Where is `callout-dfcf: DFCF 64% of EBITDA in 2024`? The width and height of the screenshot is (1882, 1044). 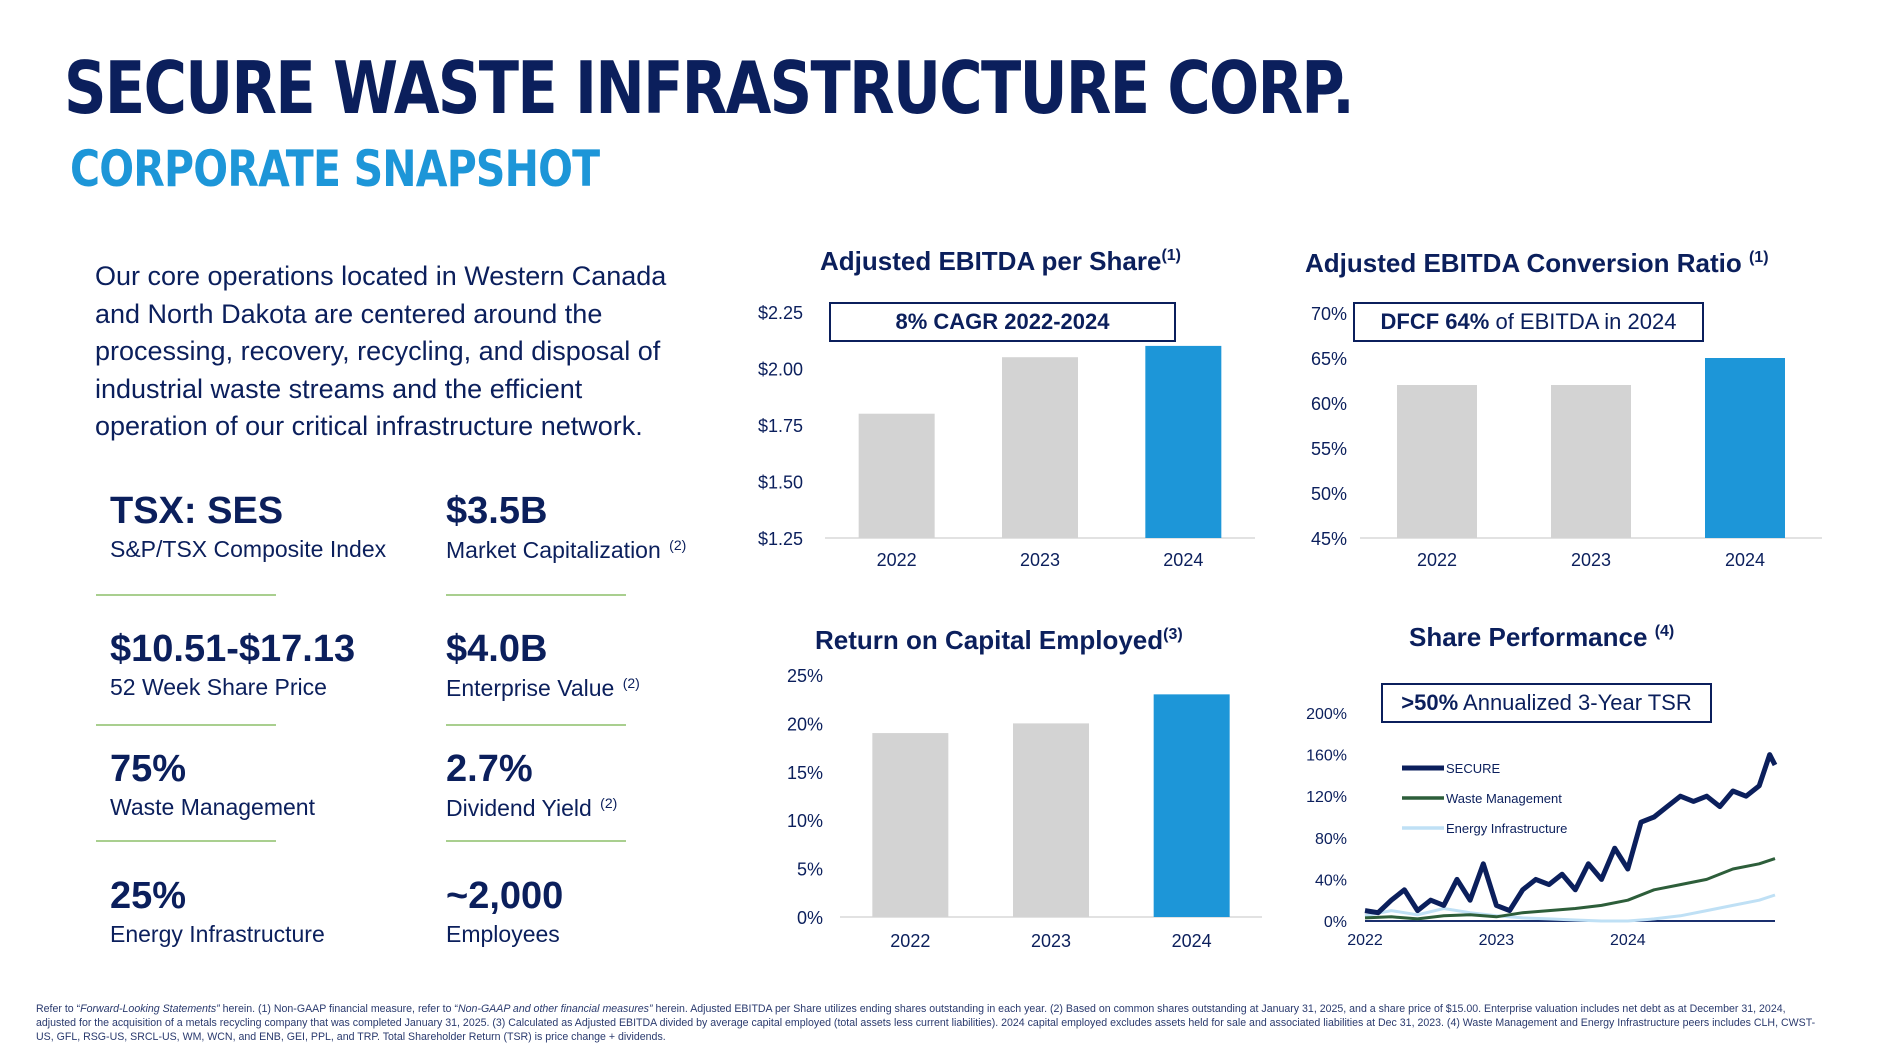 callout-dfcf: DFCF 64% of EBITDA in 2024 is located at coordinates (1528, 322).